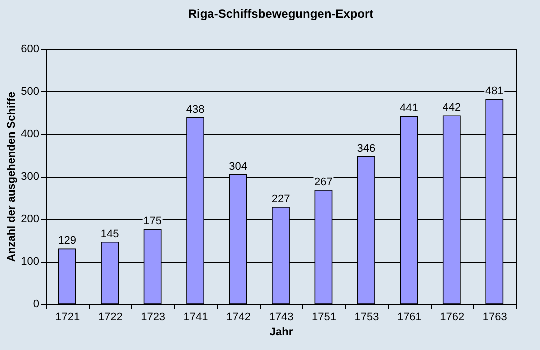 Image resolution: width=540 pixels, height=350 pixels. What do you see at coordinates (238, 166) in the screenshot?
I see `data-label: 304` at bounding box center [238, 166].